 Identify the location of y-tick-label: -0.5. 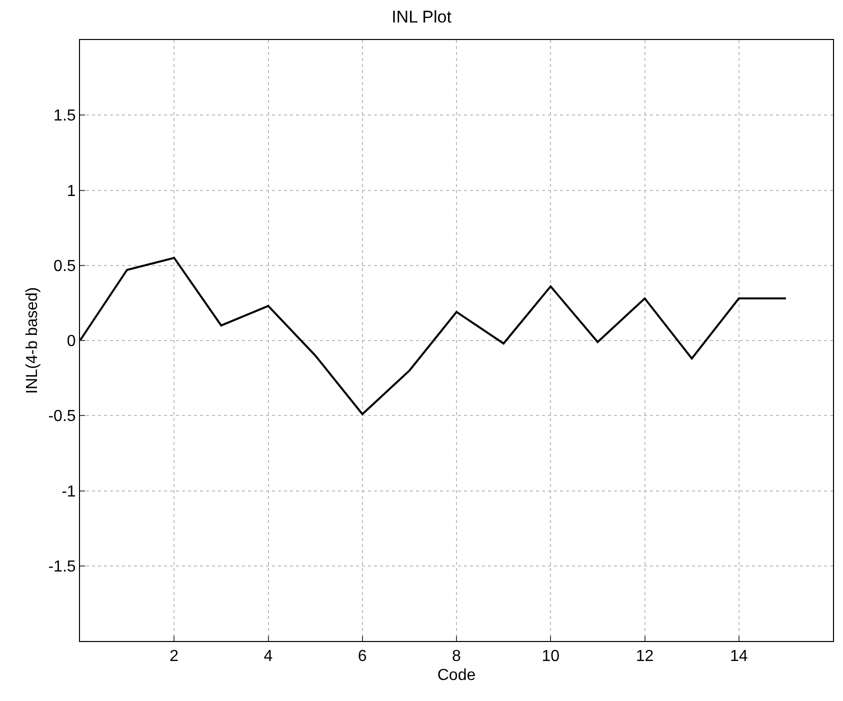
(62, 417).